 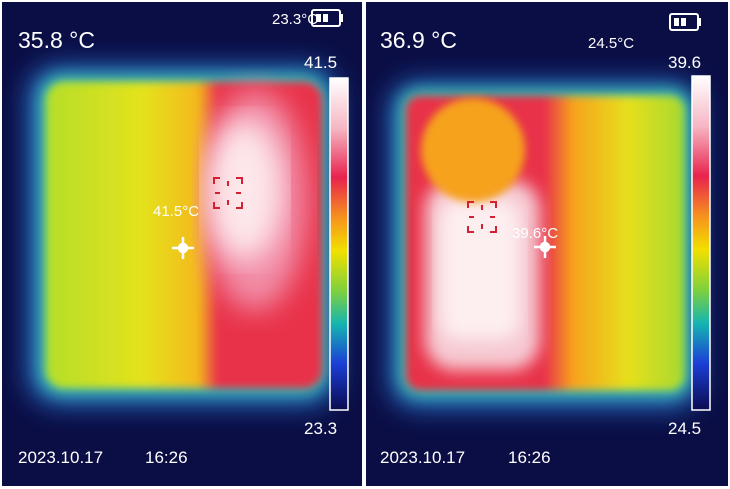 What do you see at coordinates (295, 19) in the screenshot?
I see `ambient-temp: 23.3°C` at bounding box center [295, 19].